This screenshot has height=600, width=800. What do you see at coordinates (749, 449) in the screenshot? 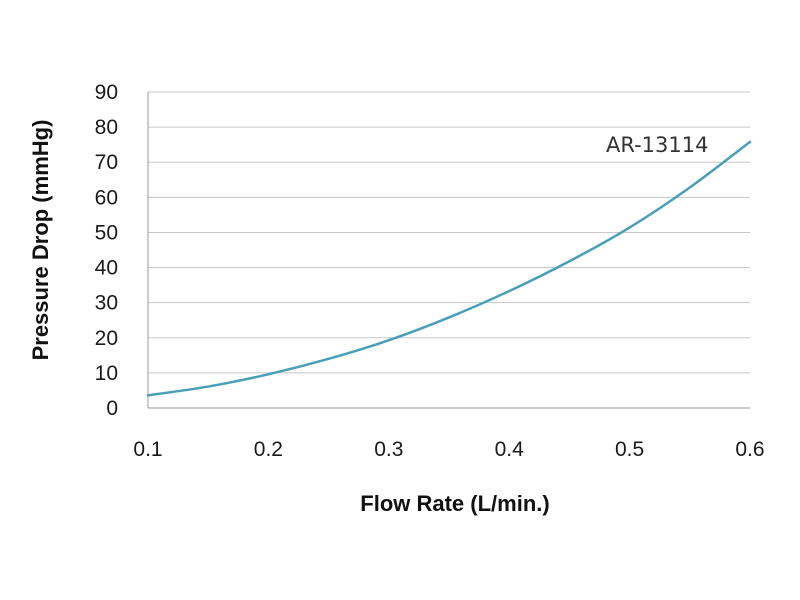
I see `x-tick-label-0-6: 0.6` at bounding box center [749, 449].